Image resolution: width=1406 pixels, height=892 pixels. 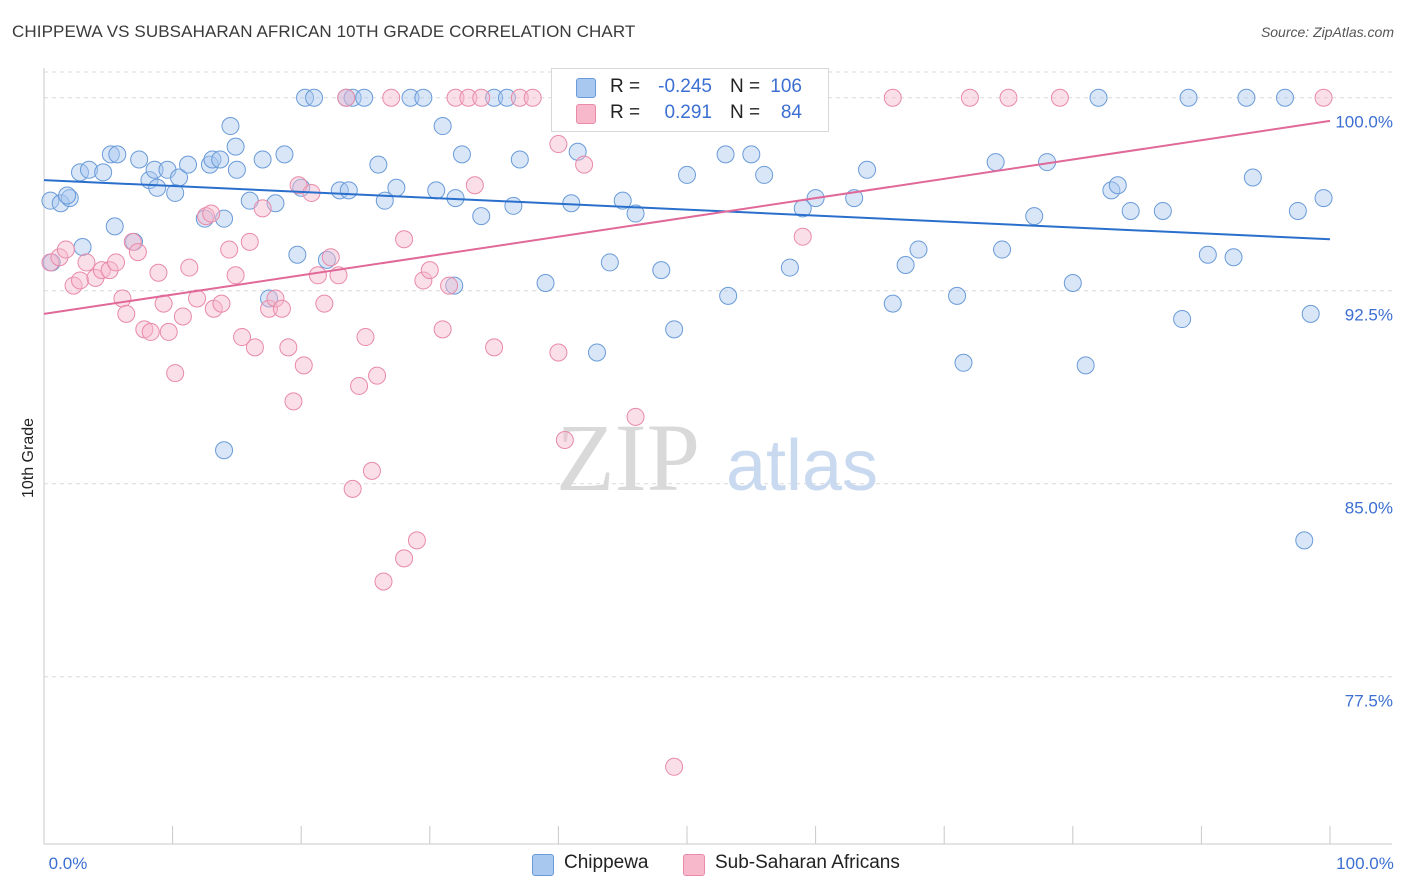 I want to click on source-note: Source: ZipAtlas.com, so click(x=1327, y=32).